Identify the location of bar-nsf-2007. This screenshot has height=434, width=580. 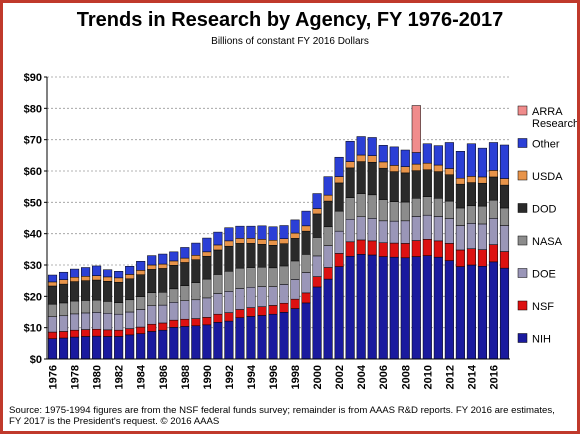
(394, 250).